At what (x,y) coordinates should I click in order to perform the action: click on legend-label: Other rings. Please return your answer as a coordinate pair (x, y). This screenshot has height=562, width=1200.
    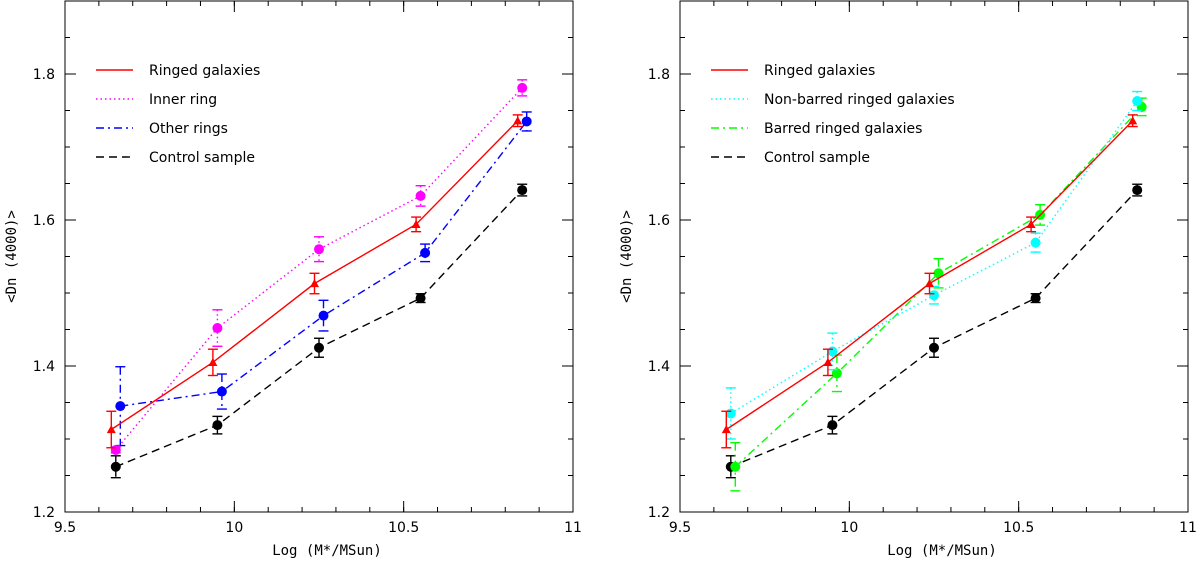
    Looking at the image, I should click on (188, 129).